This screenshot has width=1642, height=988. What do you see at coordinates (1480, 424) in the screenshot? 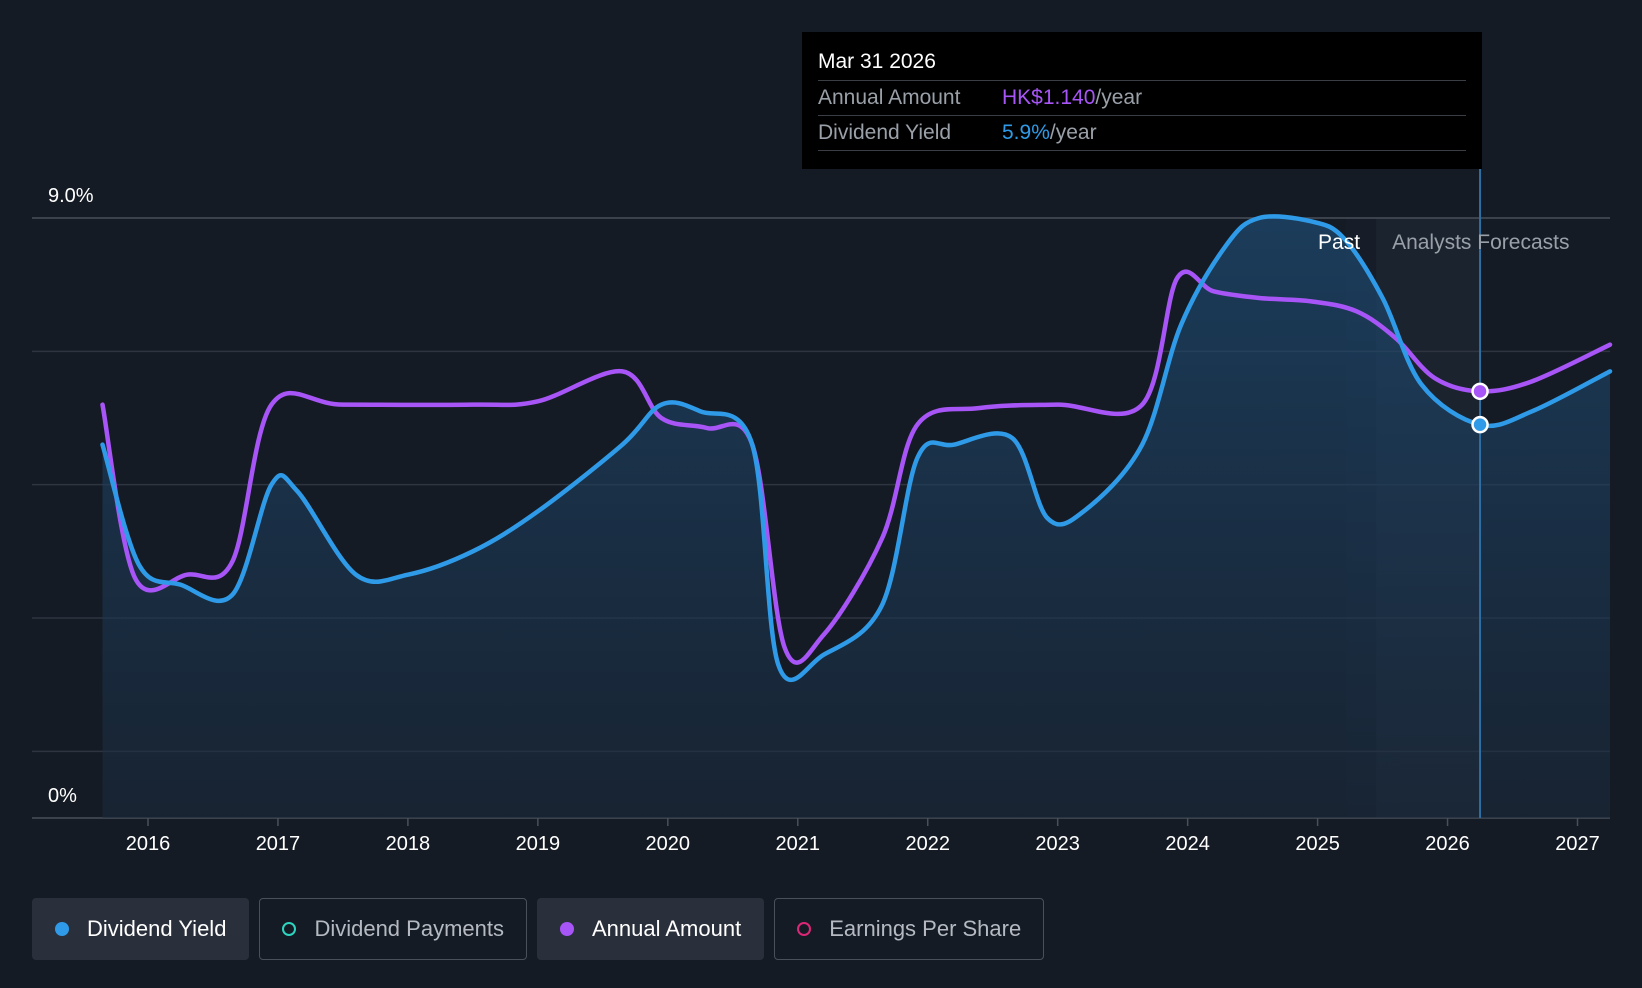
I see `dividend-yield-marker` at bounding box center [1480, 424].